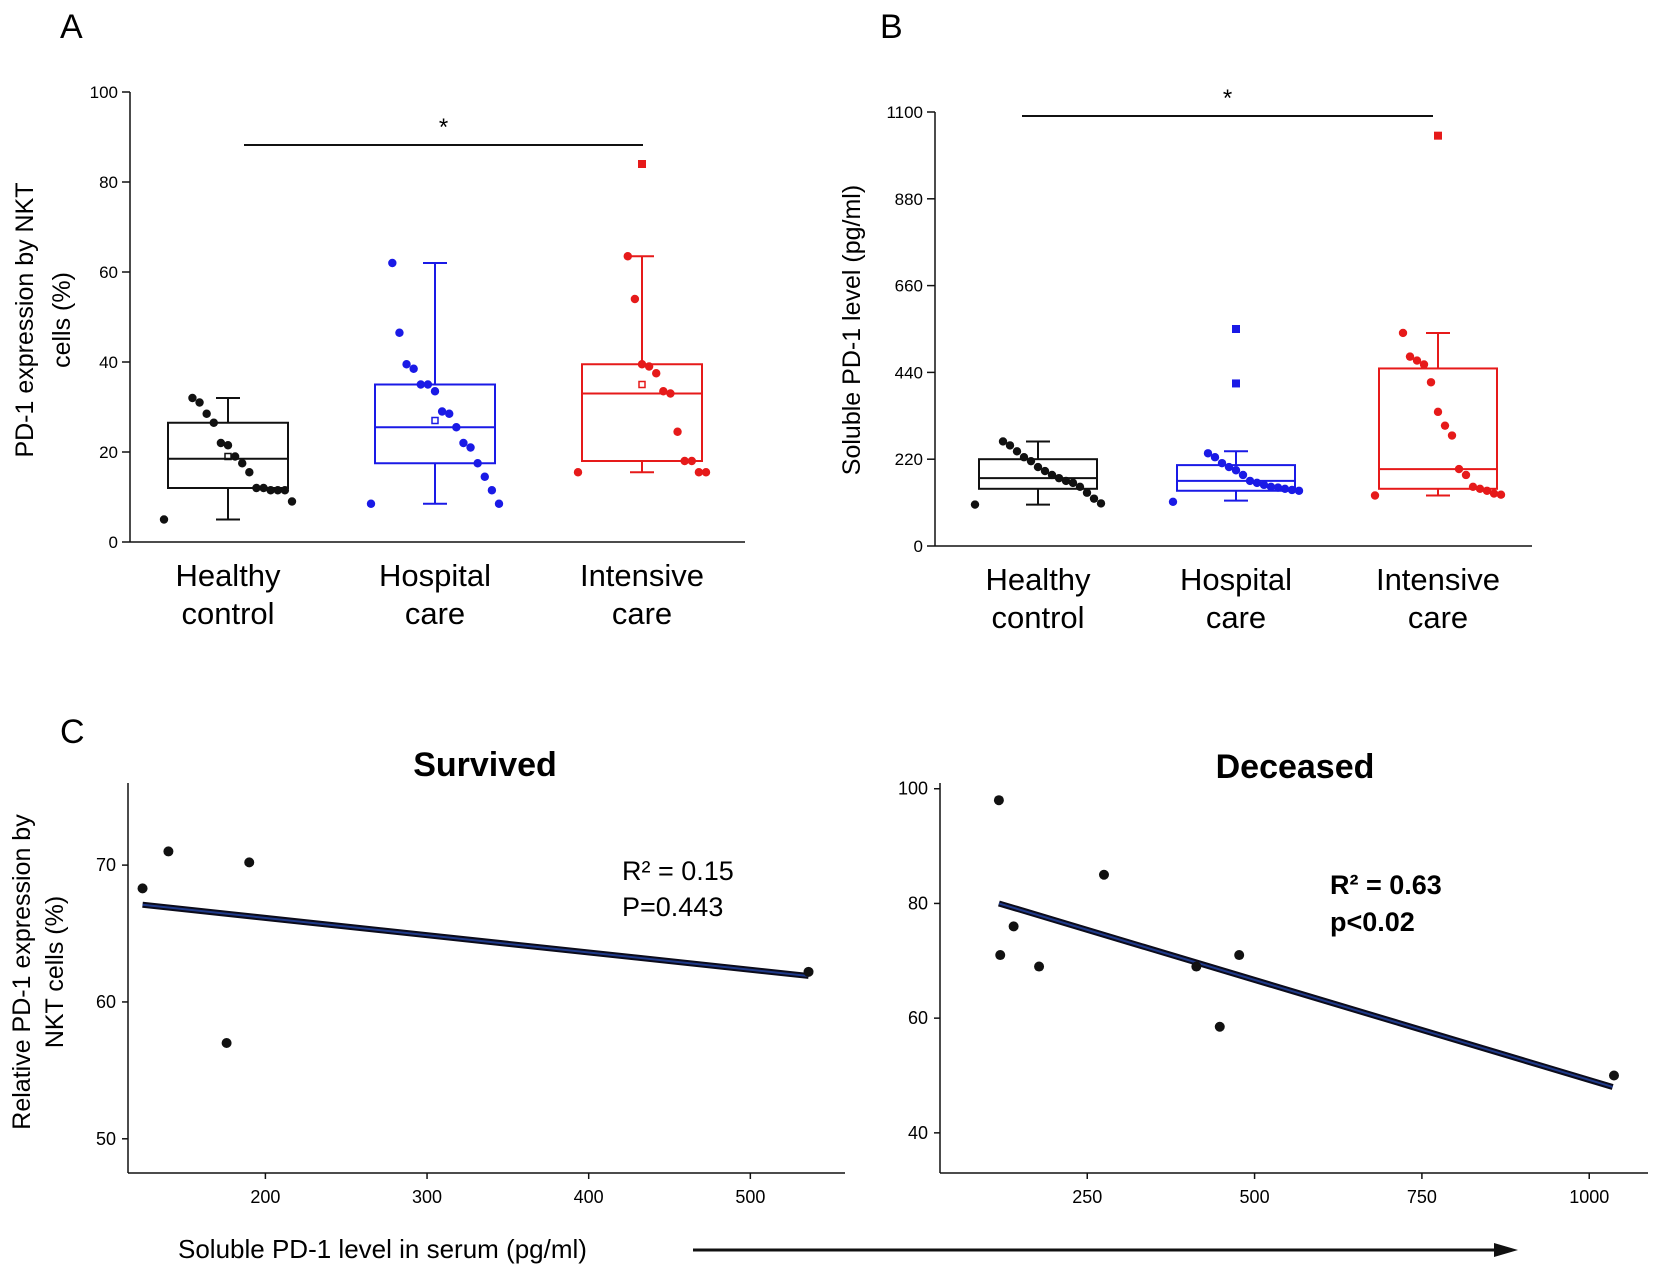  What do you see at coordinates (106, 1002) in the screenshot?
I see `survived-ytick-label: 60` at bounding box center [106, 1002].